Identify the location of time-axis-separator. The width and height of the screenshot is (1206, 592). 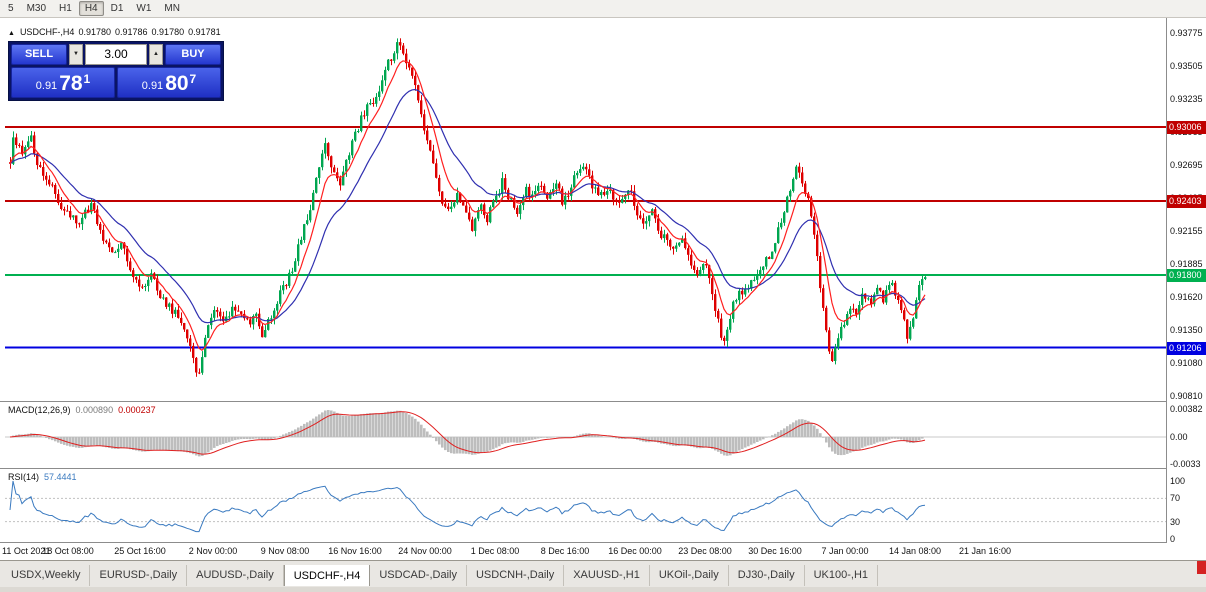
(603, 542).